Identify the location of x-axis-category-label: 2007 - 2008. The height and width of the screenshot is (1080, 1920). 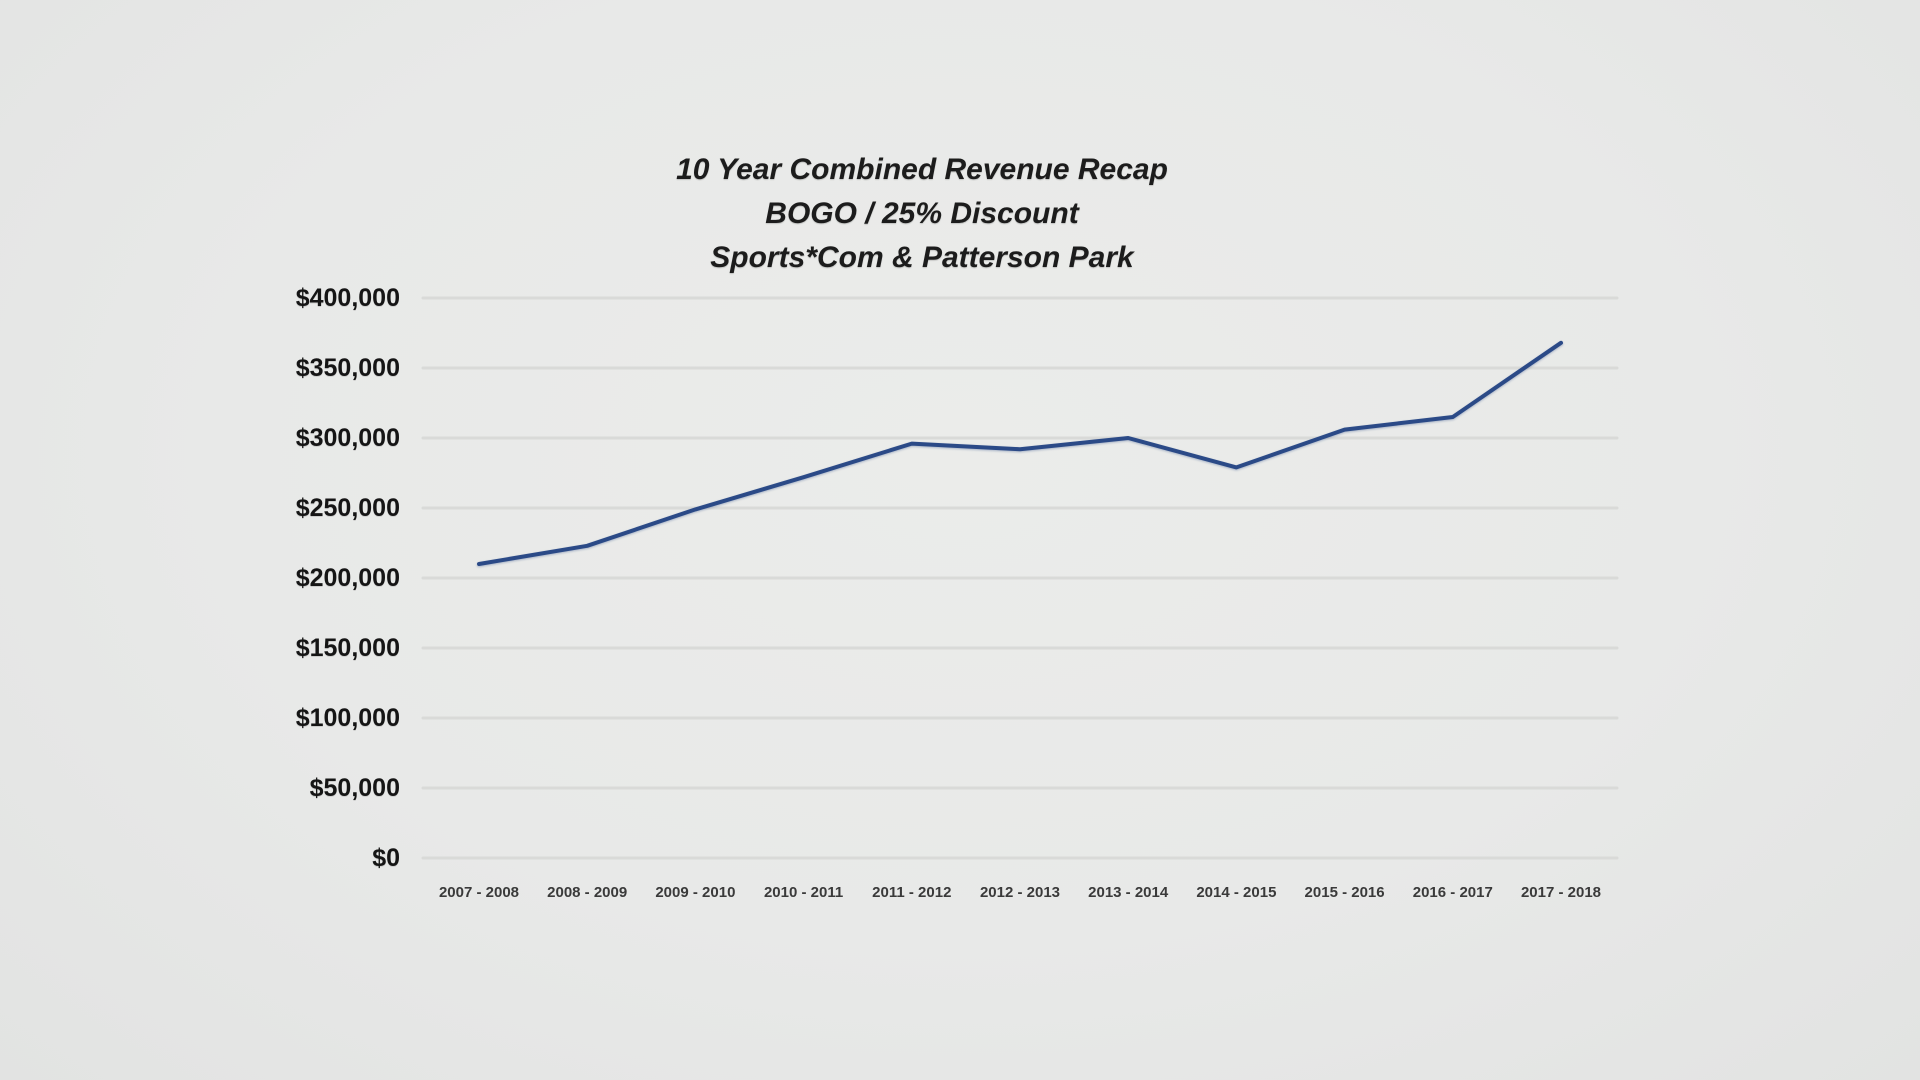
(479, 892).